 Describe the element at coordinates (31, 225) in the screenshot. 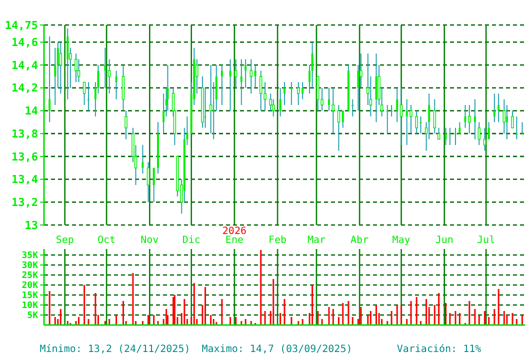

I see `y-tick-label: 13` at that location.